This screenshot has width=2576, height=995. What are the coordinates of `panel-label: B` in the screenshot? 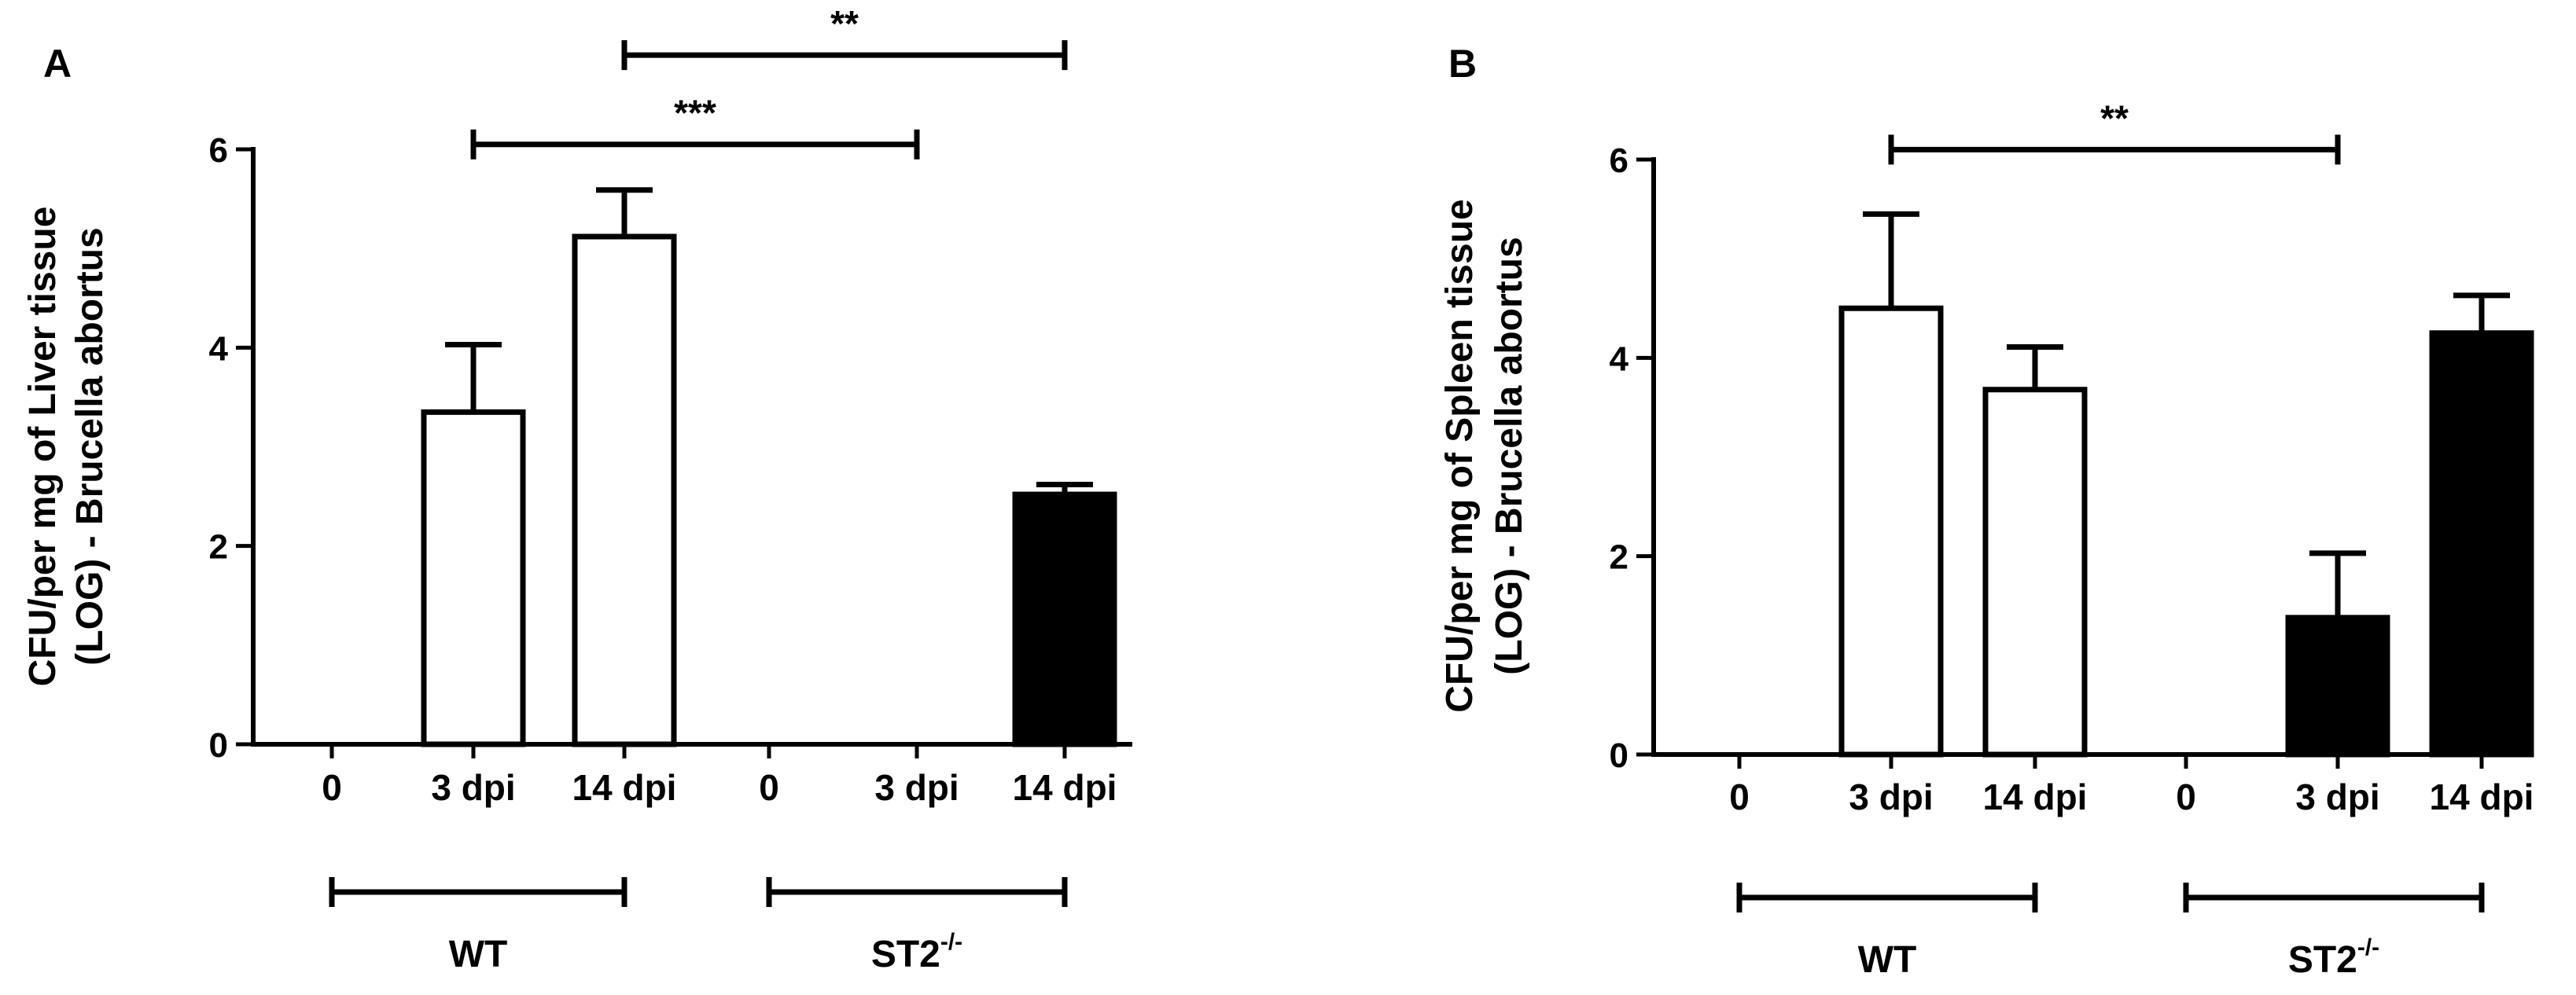 It's located at (1462, 64).